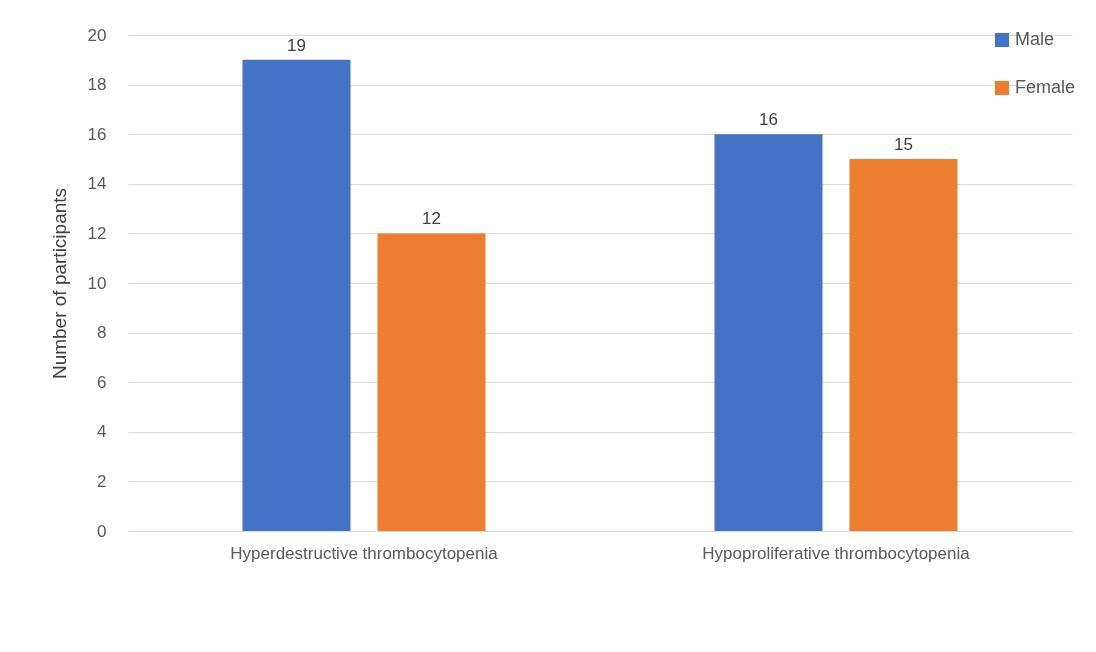 This screenshot has height=652, width=1096. Describe the element at coordinates (59, 283) in the screenshot. I see `y-axis-title: Number of participants` at that location.